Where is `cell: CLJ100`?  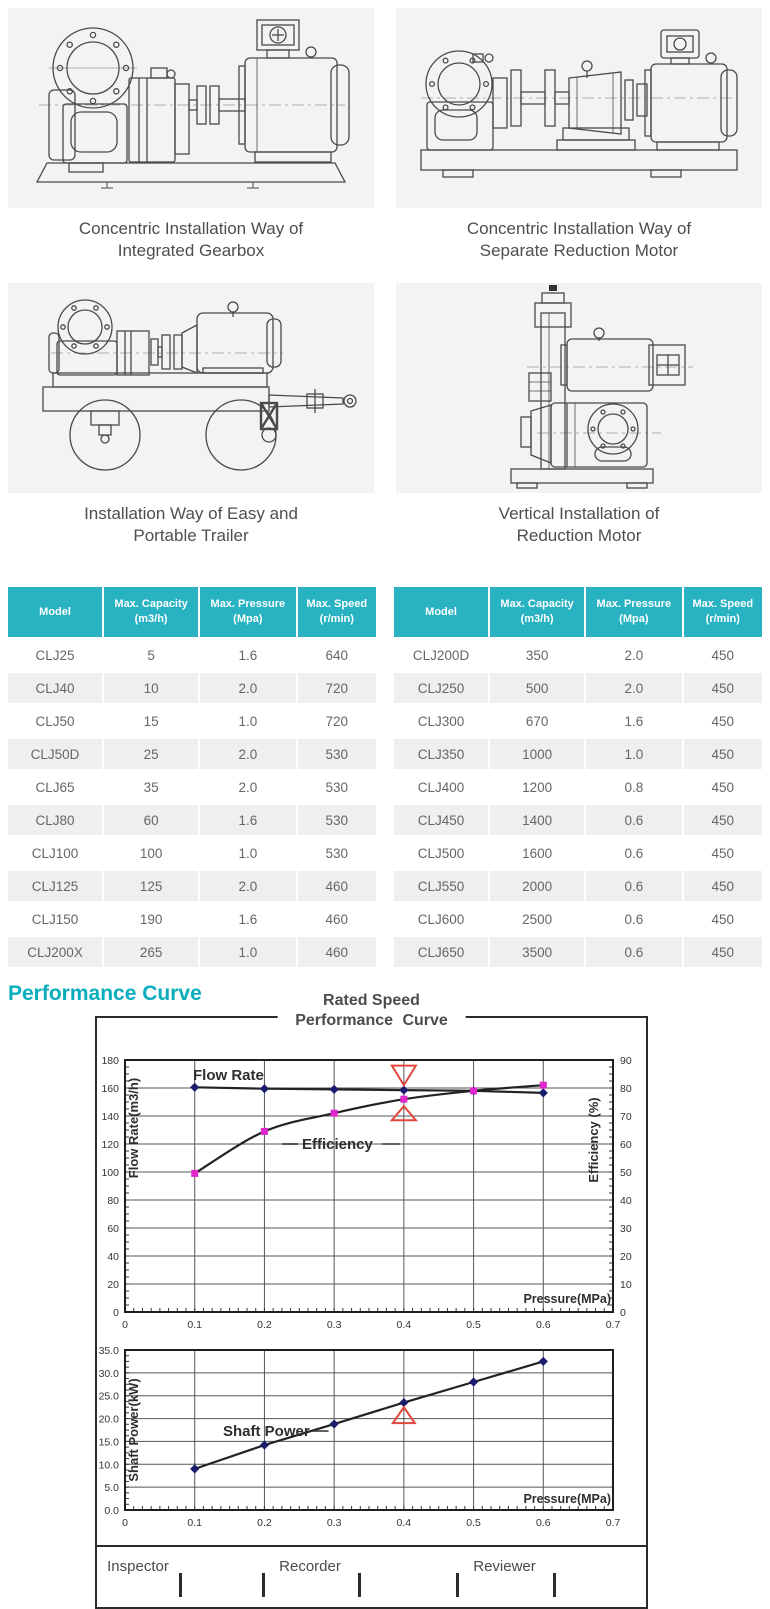 cell: CLJ100 is located at coordinates (55, 853).